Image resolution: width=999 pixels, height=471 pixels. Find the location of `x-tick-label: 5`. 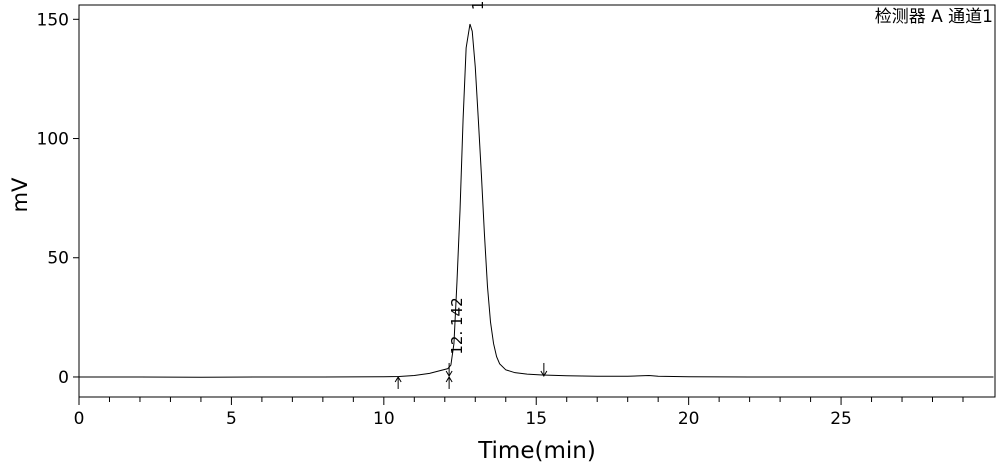

x-tick-label: 5 is located at coordinates (231, 419).